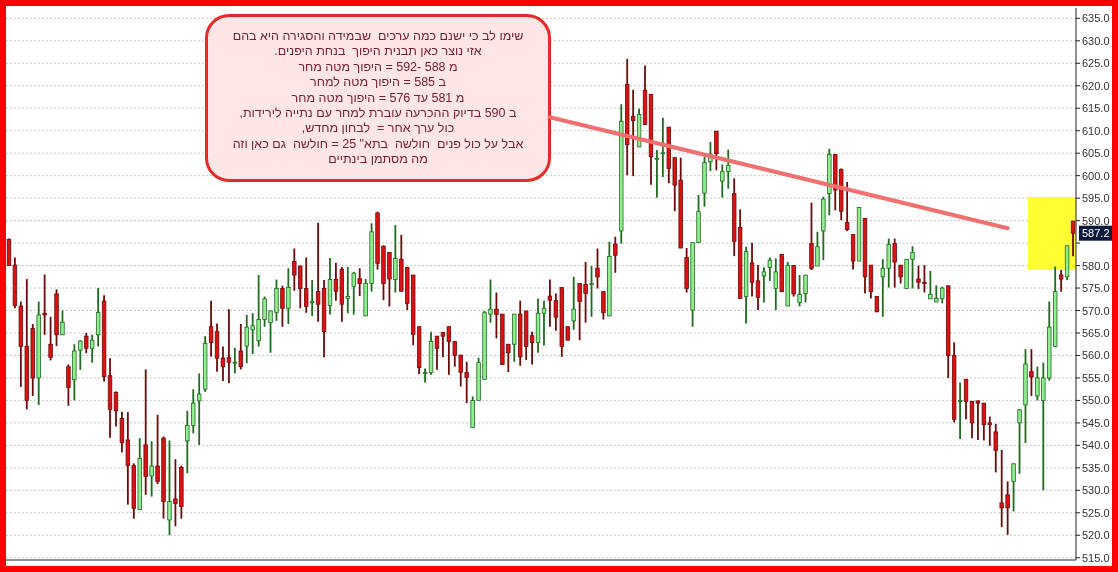 The image size is (1118, 572). Describe the element at coordinates (1096, 490) in the screenshot. I see `y-tick-label: 530.0` at that location.